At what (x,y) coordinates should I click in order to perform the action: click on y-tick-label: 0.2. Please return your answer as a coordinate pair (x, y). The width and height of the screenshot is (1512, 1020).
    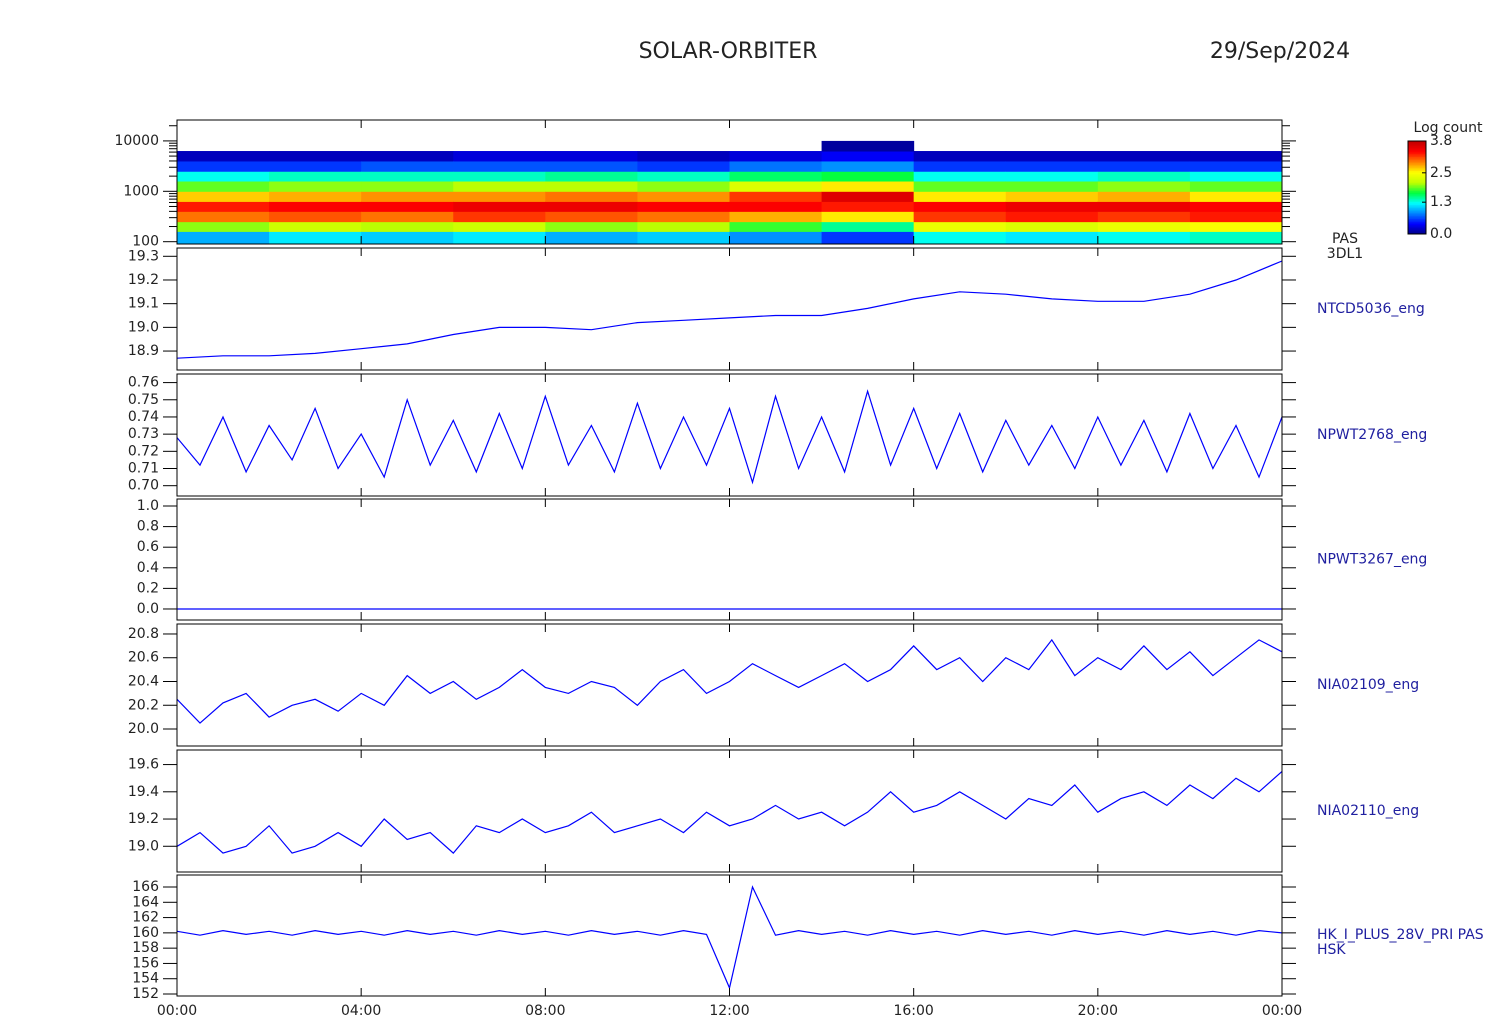
    Looking at the image, I should click on (148, 588).